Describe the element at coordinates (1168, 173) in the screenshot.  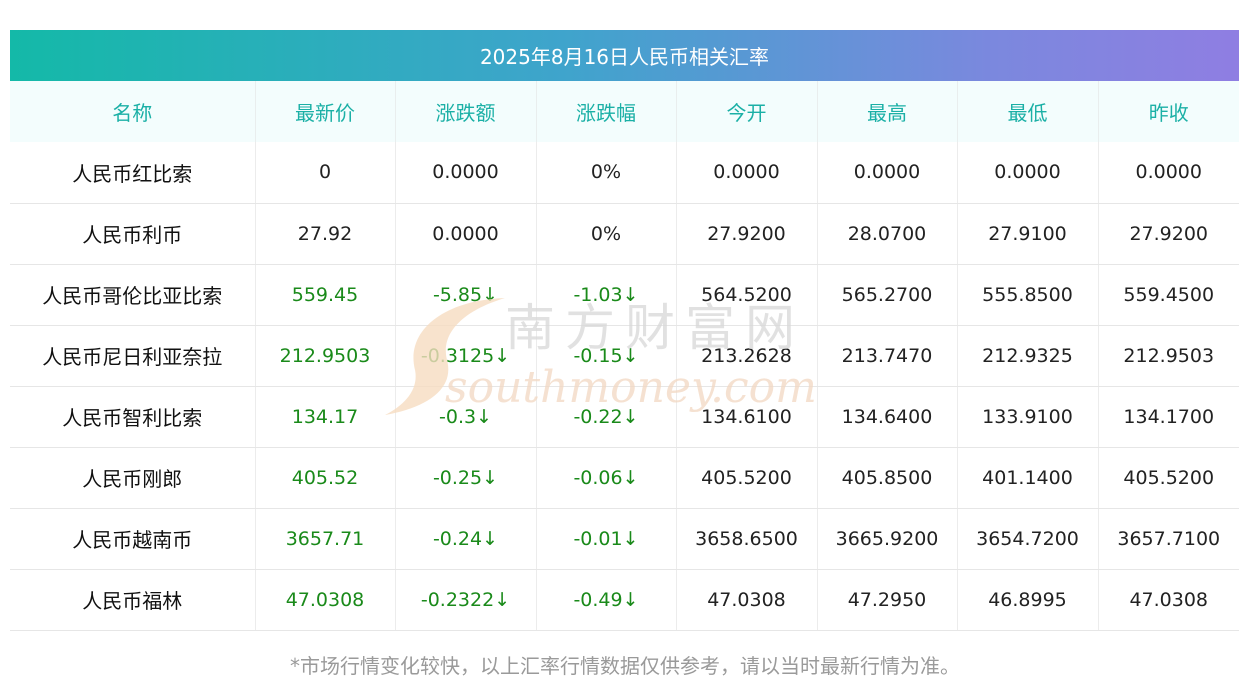
I see `cell-prev-close: 0.0000` at that location.